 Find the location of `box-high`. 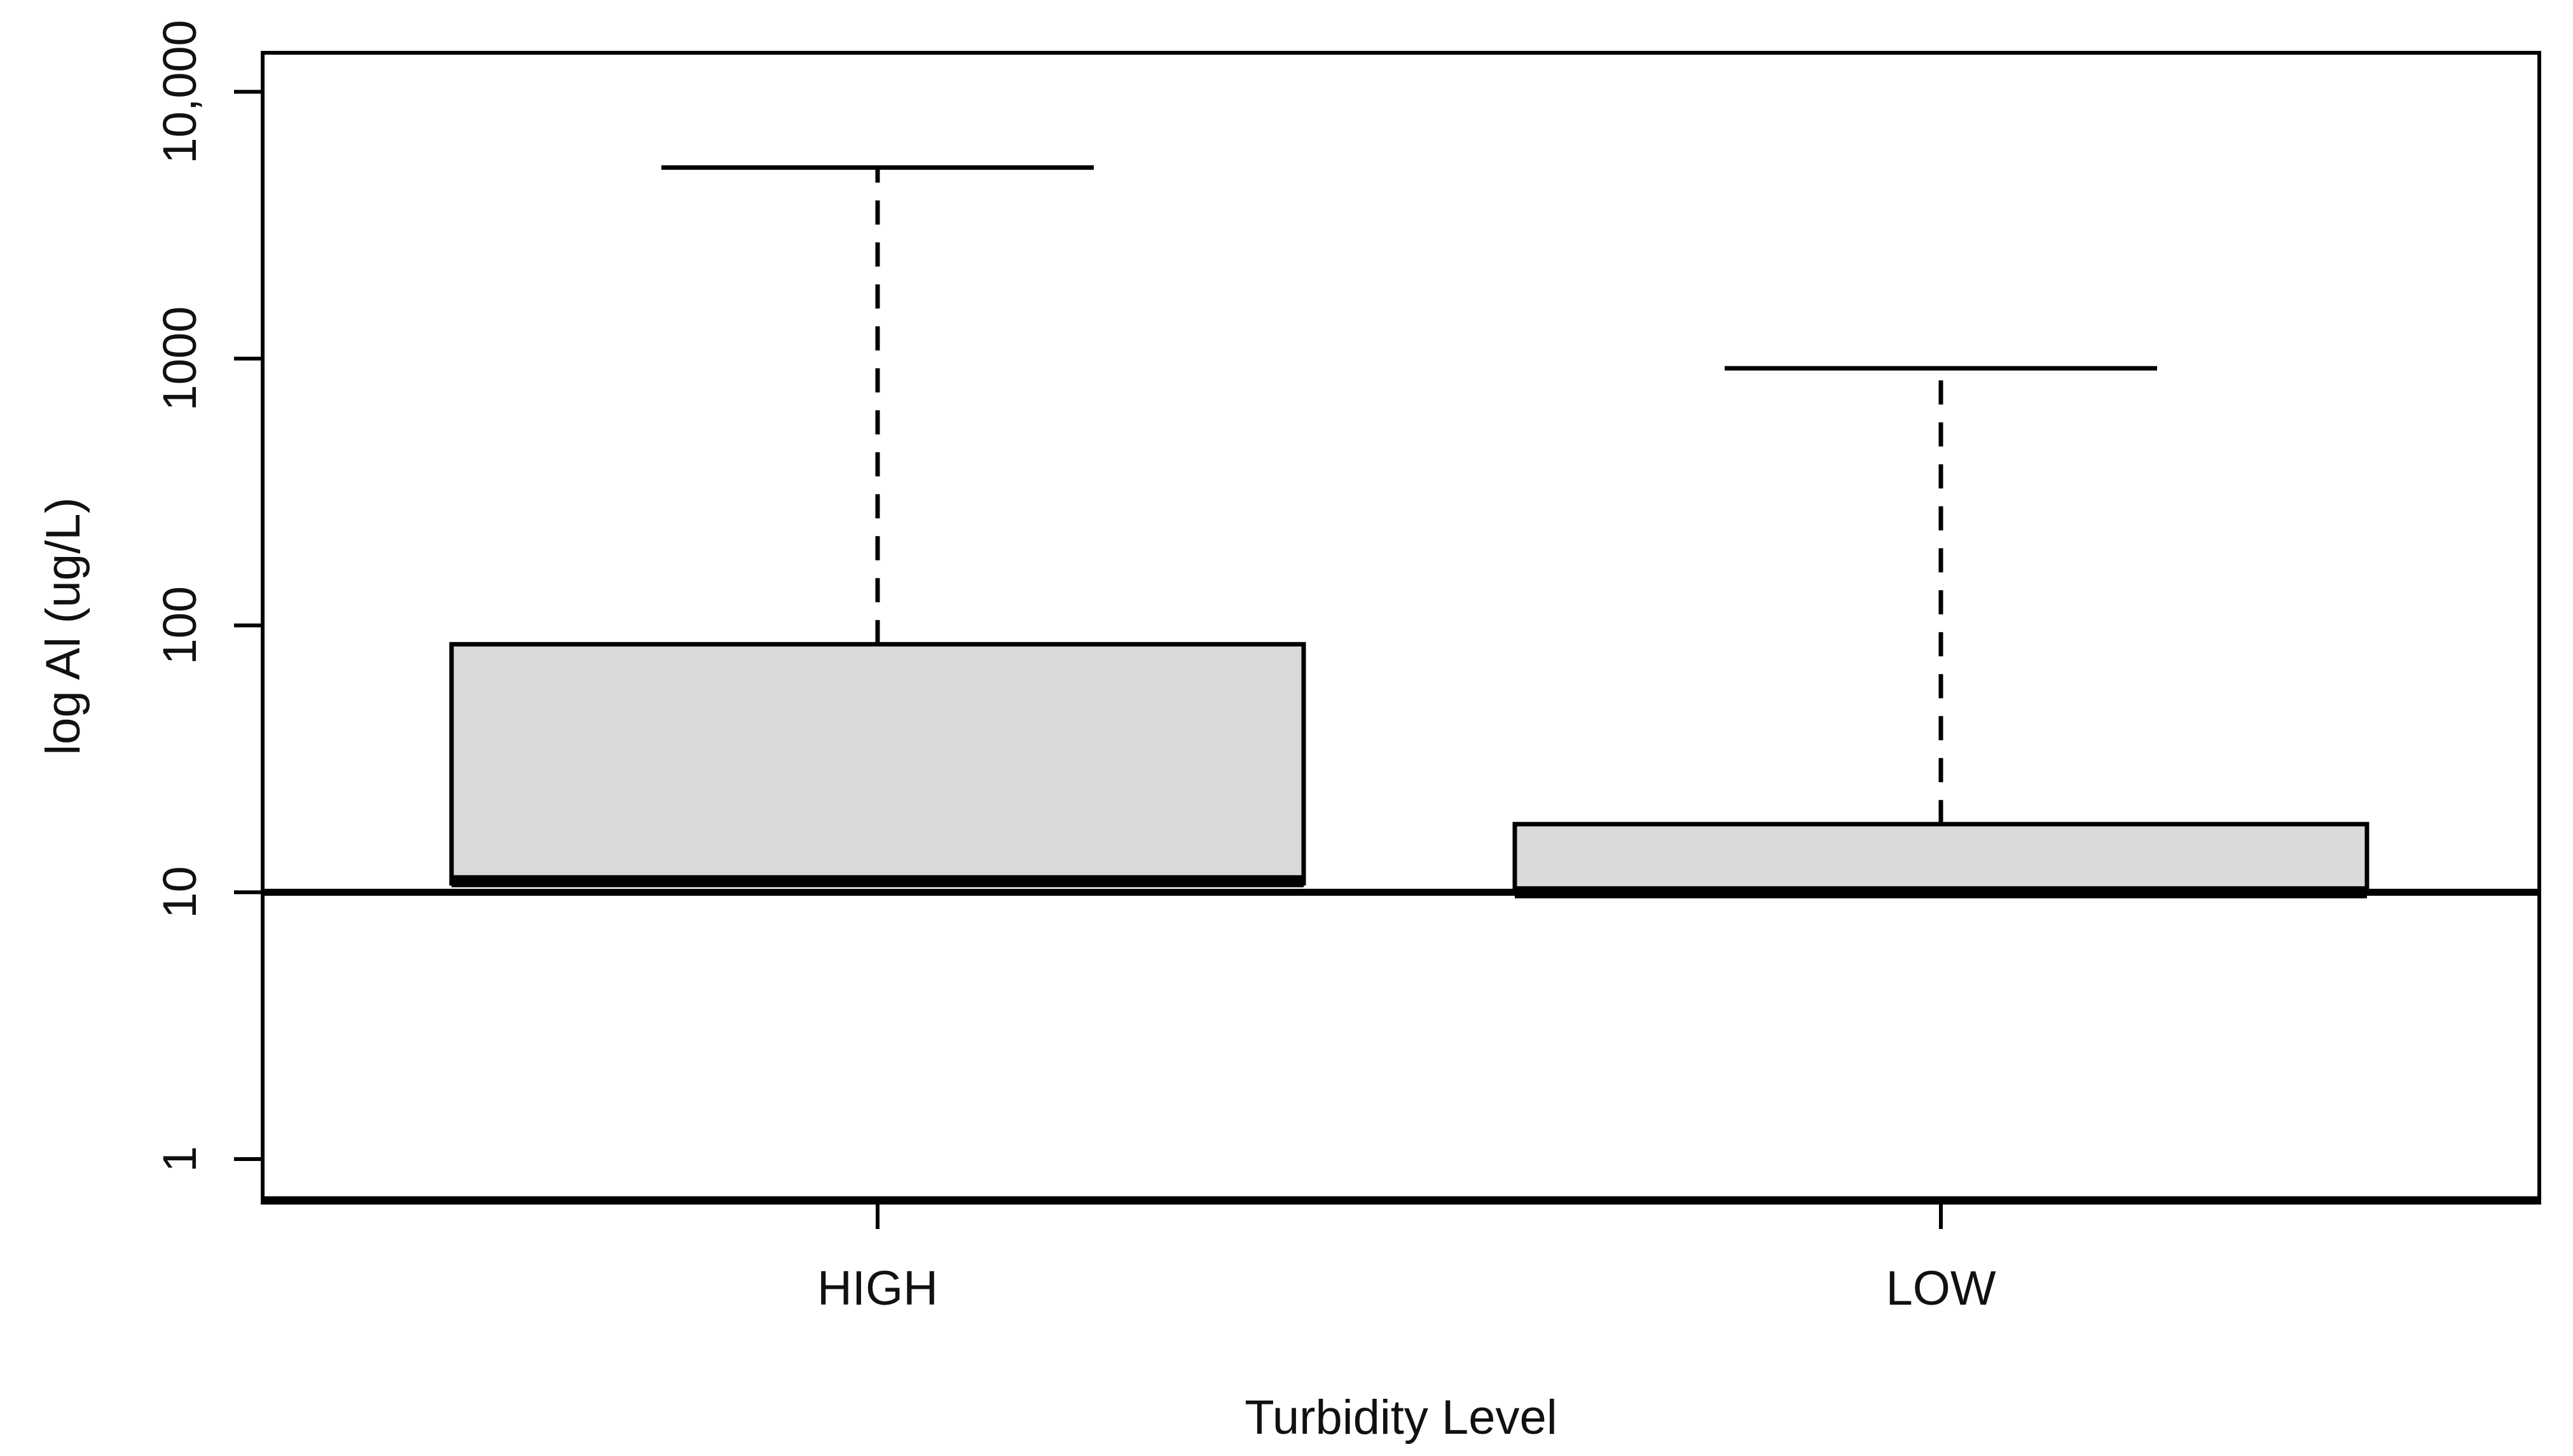

box-high is located at coordinates (878, 764).